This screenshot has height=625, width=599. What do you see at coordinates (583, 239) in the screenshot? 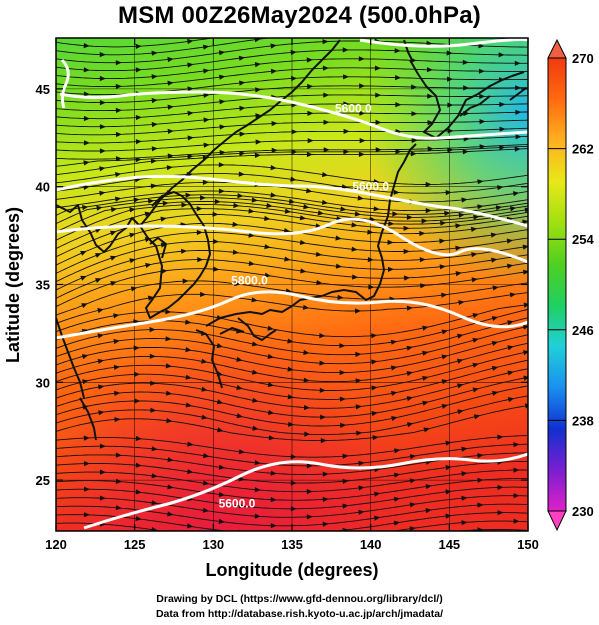
I see `colorbar-tick-label: 254` at bounding box center [583, 239].